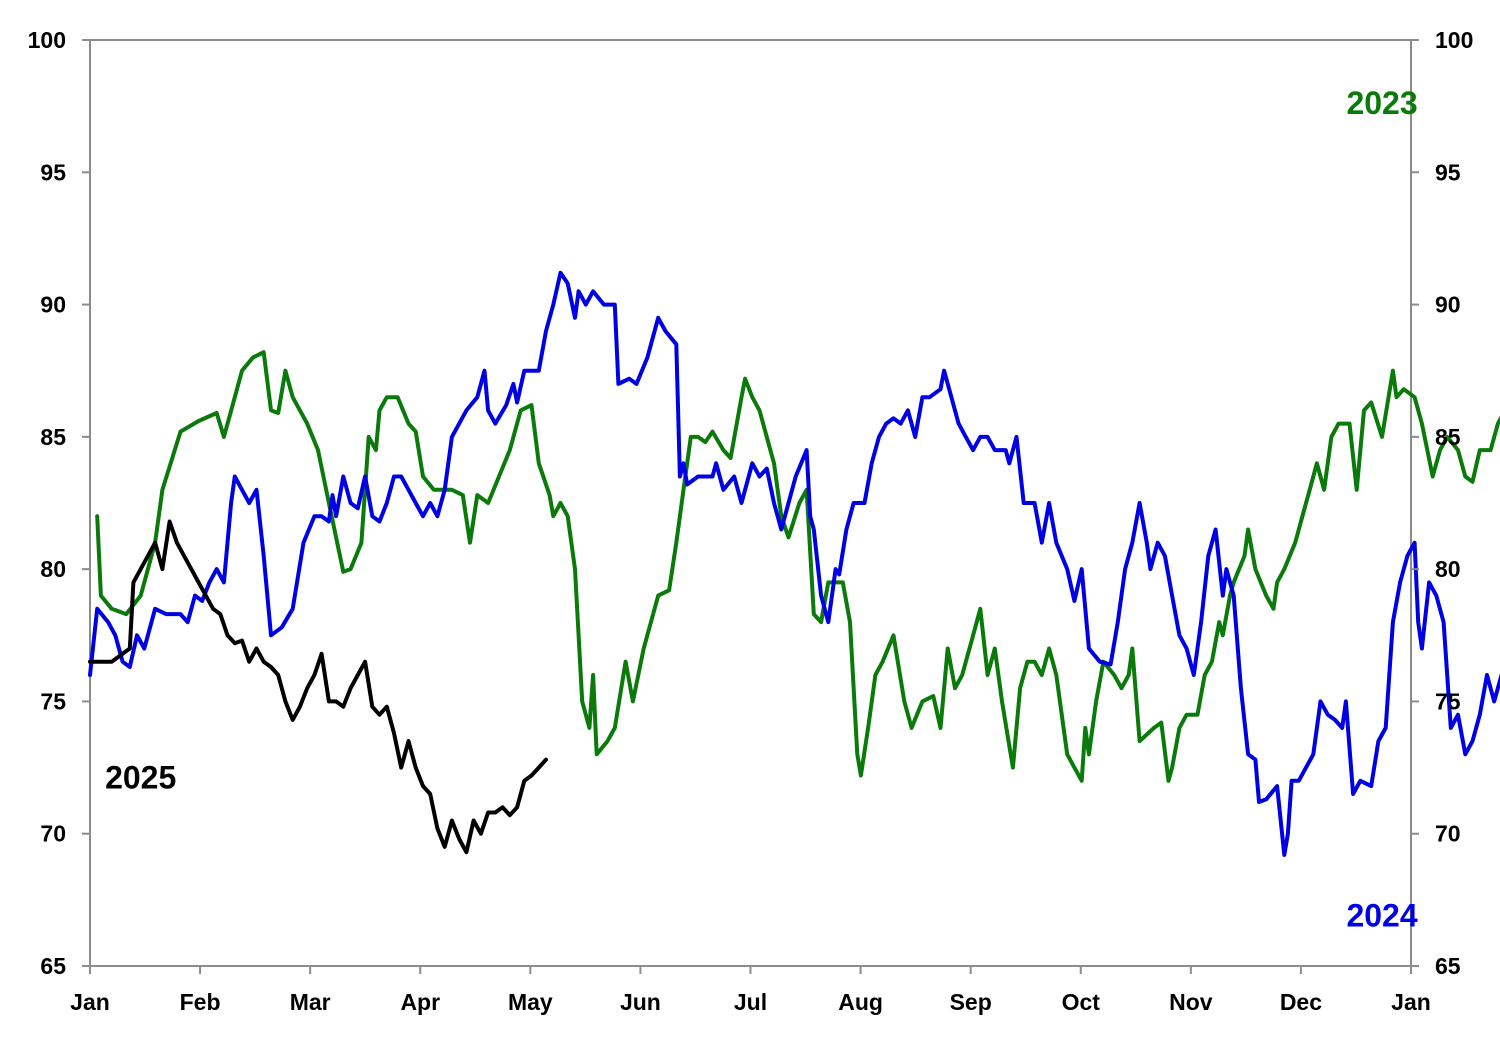 This screenshot has height=1050, width=1500. What do you see at coordinates (971, 1002) in the screenshot?
I see `x-tick-label: Sep` at bounding box center [971, 1002].